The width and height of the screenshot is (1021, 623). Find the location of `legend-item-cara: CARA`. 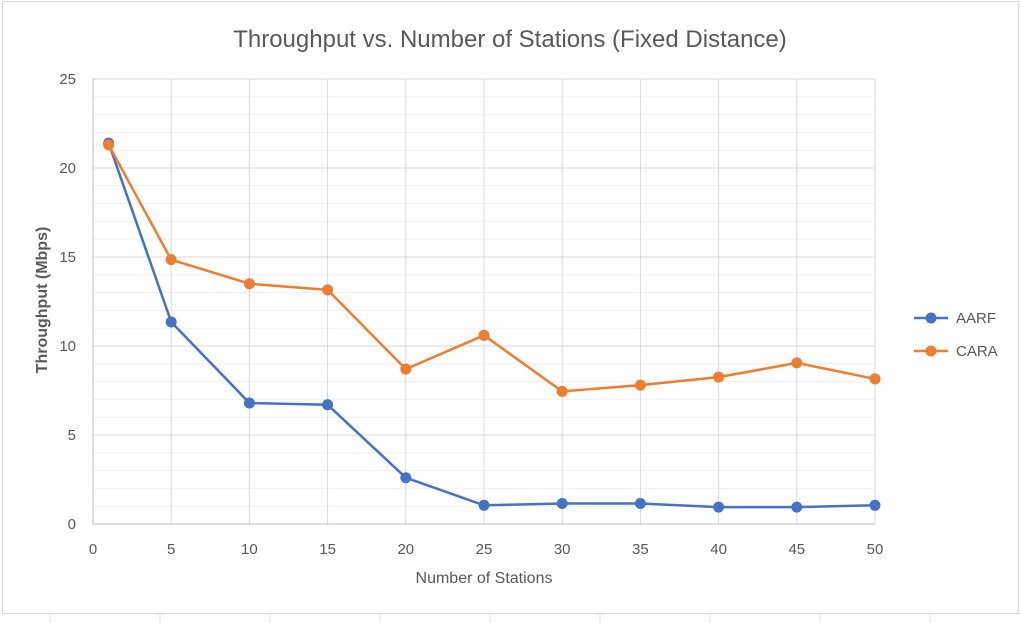

legend-item-cara: CARA is located at coordinates (956, 351).